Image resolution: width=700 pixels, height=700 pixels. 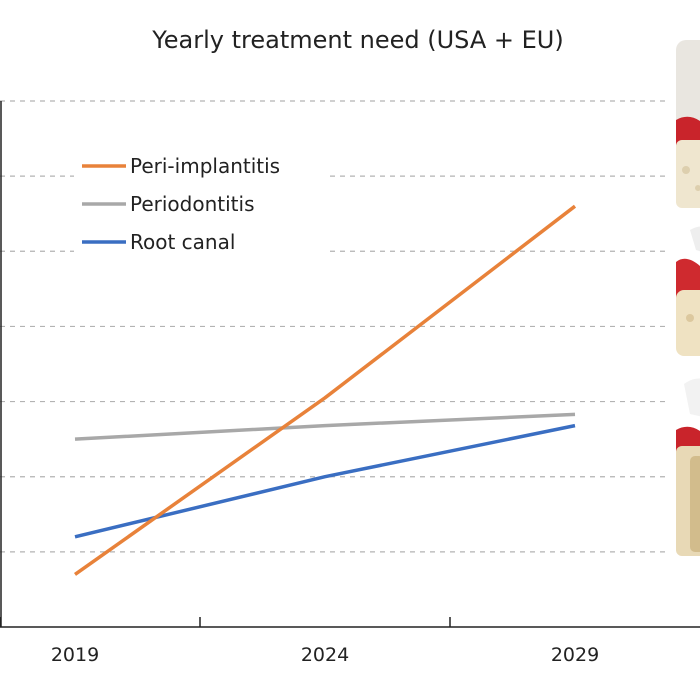 I want to click on x-tick-label: 2024, so click(x=325, y=655).